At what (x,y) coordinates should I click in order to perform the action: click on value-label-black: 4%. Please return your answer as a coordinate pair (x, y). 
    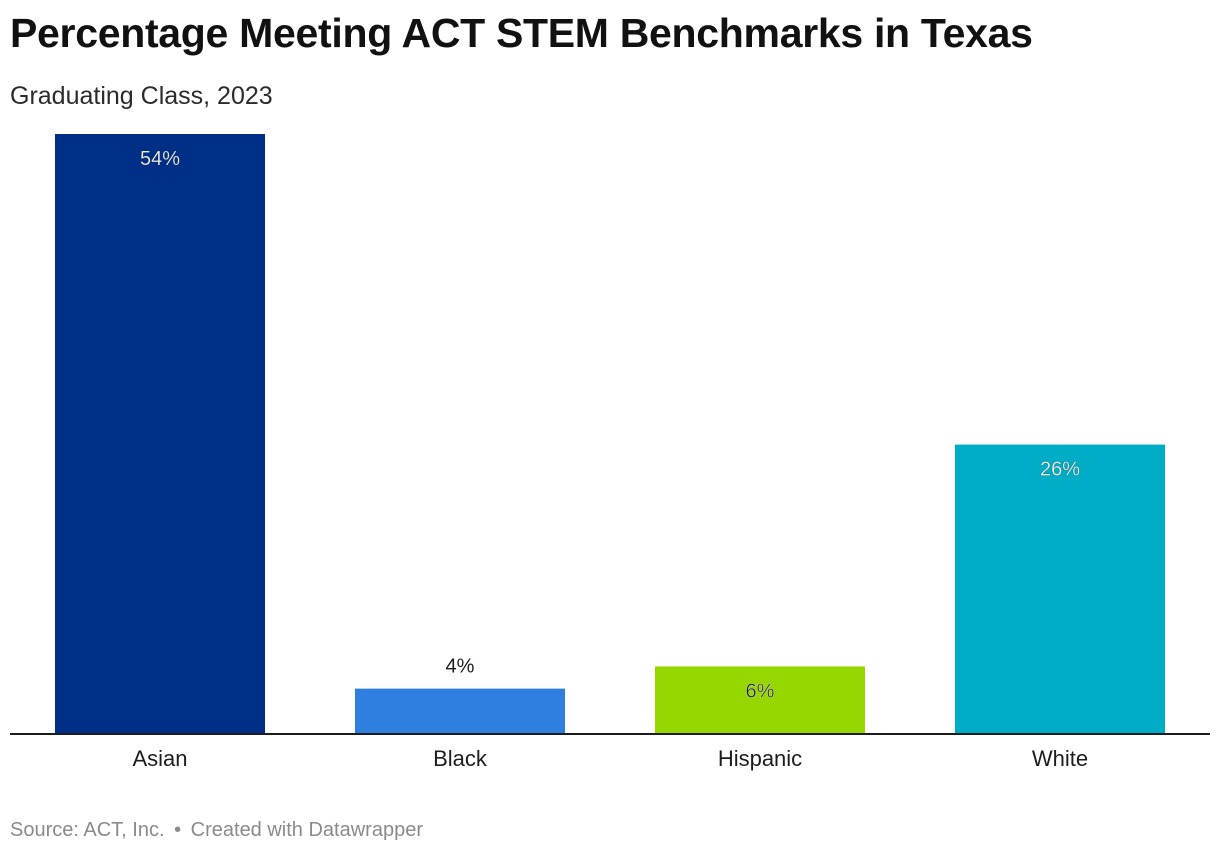
    Looking at the image, I should click on (460, 667).